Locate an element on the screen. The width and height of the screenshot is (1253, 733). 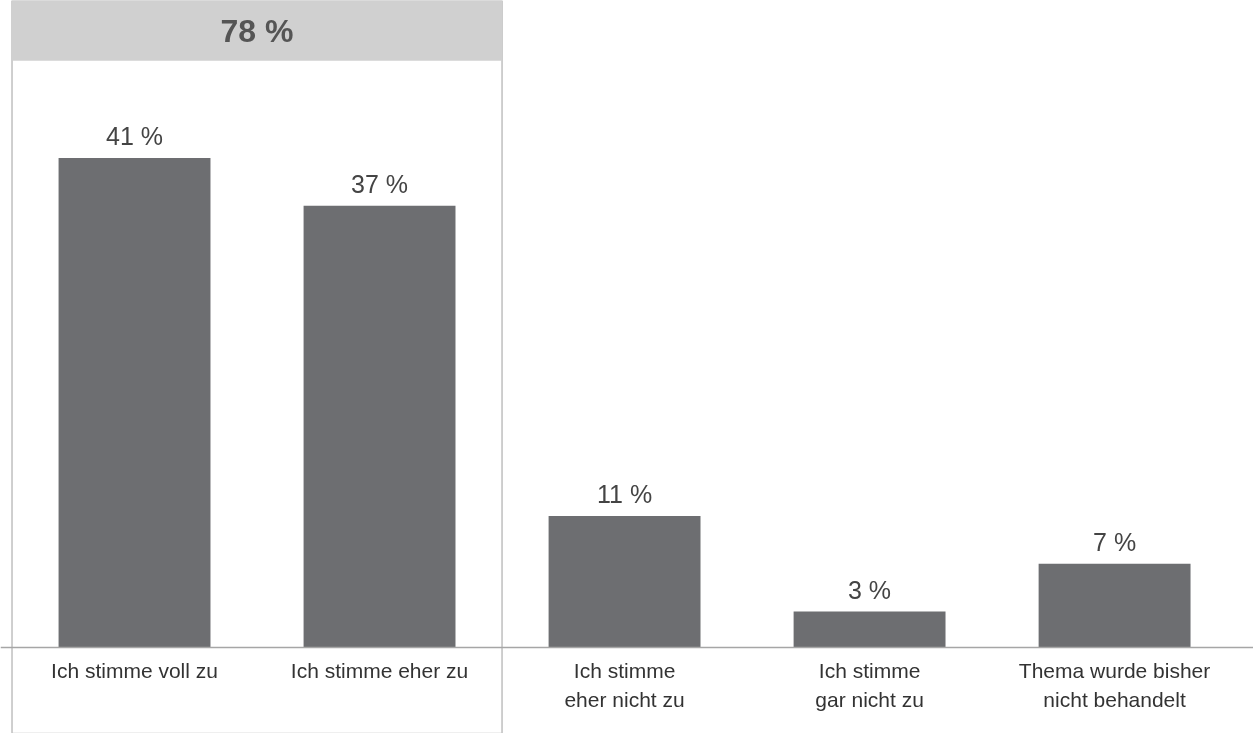
data-label: 41 % is located at coordinates (135, 136).